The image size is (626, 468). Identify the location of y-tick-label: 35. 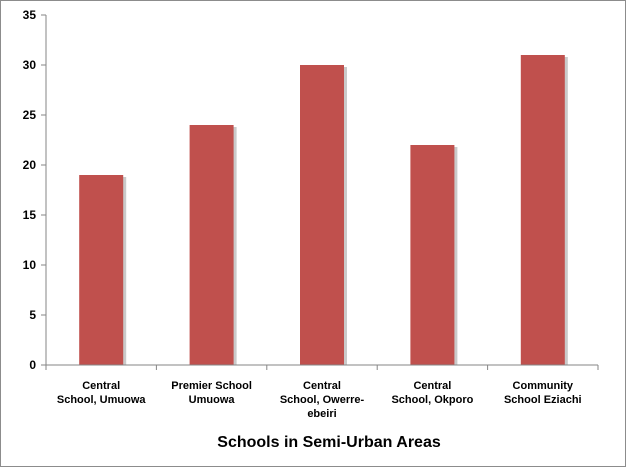
(30, 15).